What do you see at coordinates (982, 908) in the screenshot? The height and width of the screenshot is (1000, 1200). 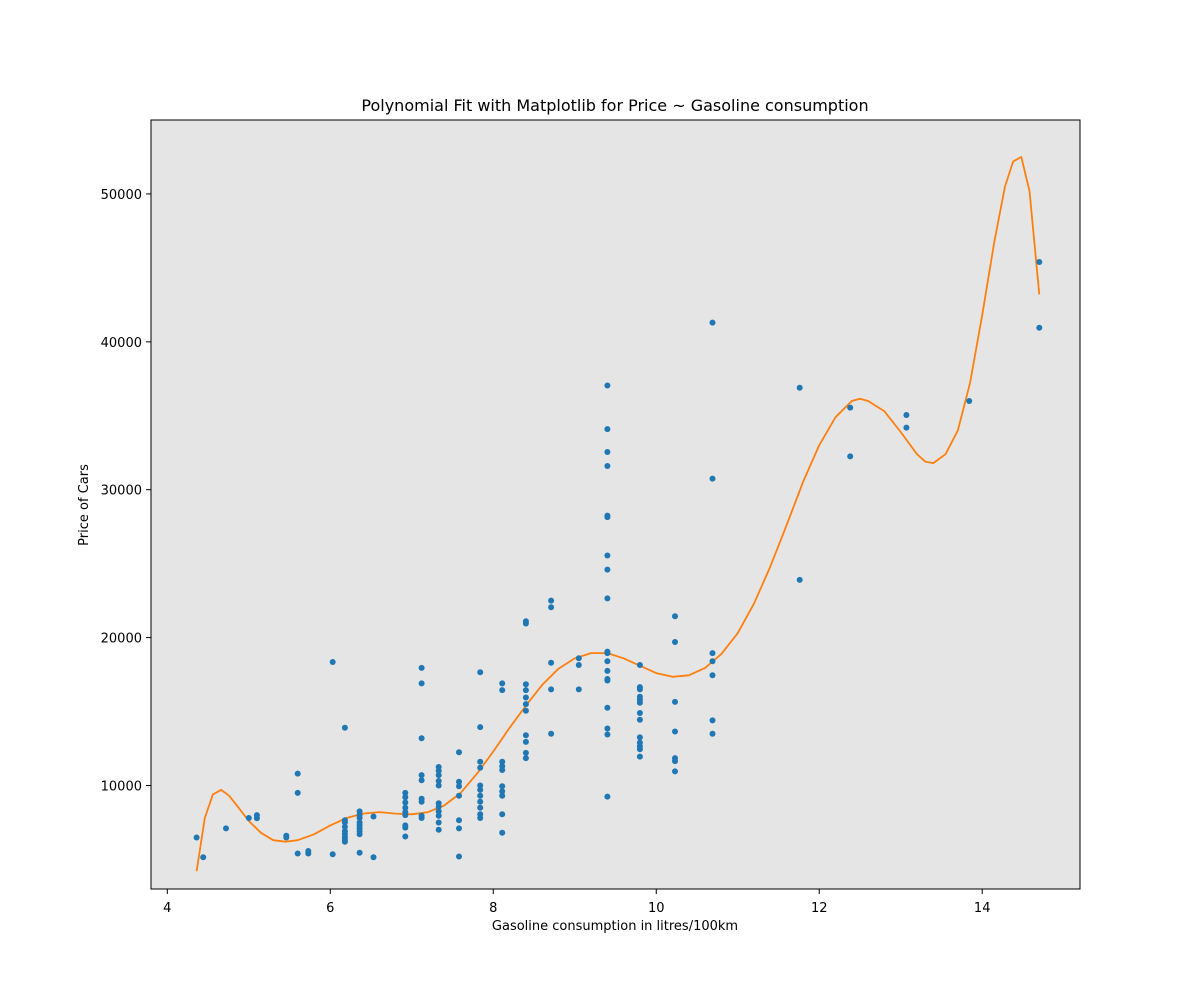 I see `x-tick-label: 14` at bounding box center [982, 908].